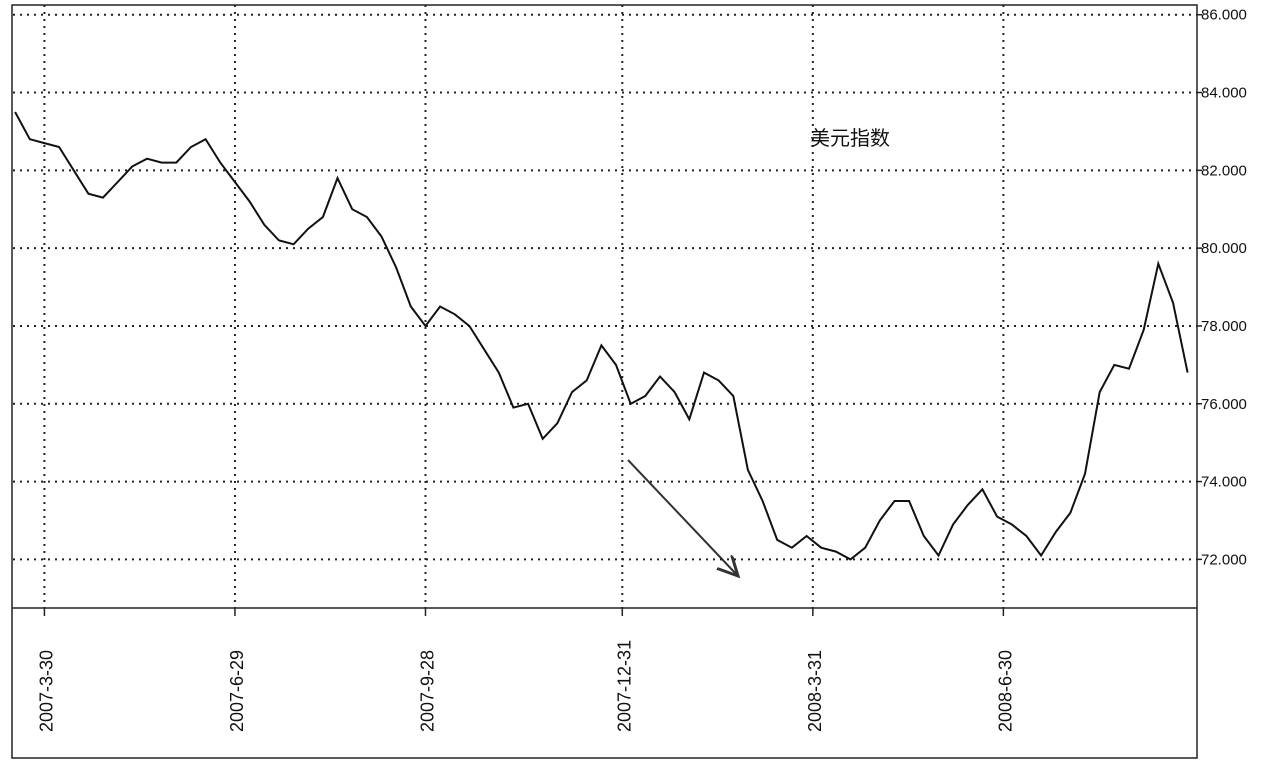  What do you see at coordinates (1224, 482) in the screenshot?
I see `y-tick-label: 74.000` at bounding box center [1224, 482].